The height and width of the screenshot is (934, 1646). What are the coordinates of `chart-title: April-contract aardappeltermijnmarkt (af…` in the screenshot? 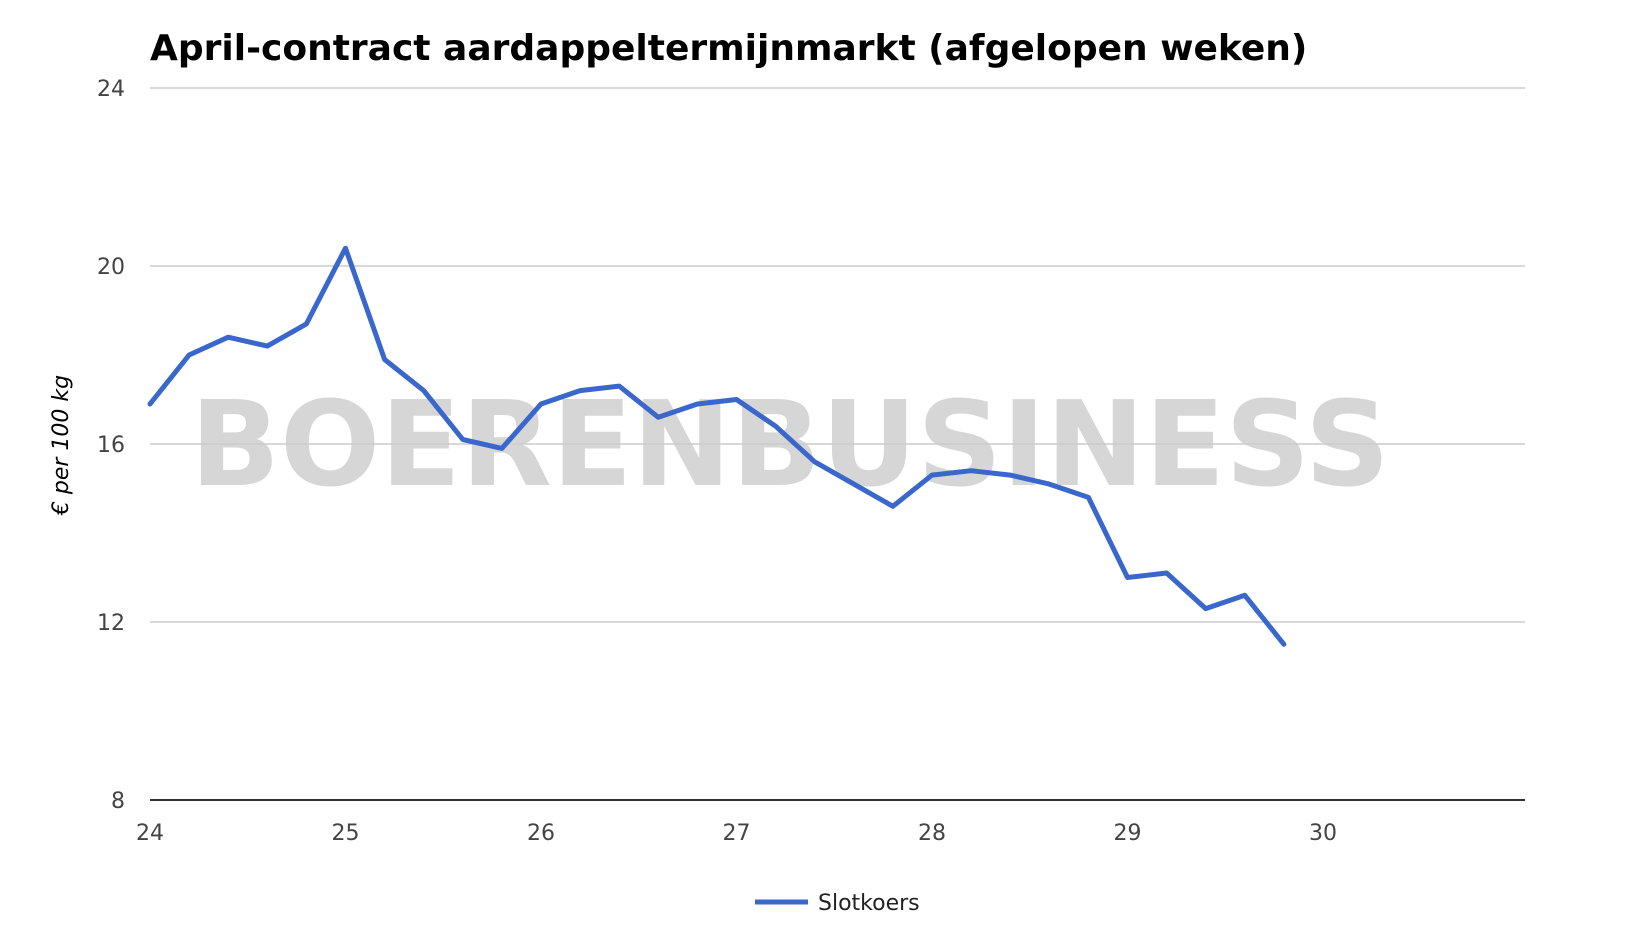 It's located at (728, 48).